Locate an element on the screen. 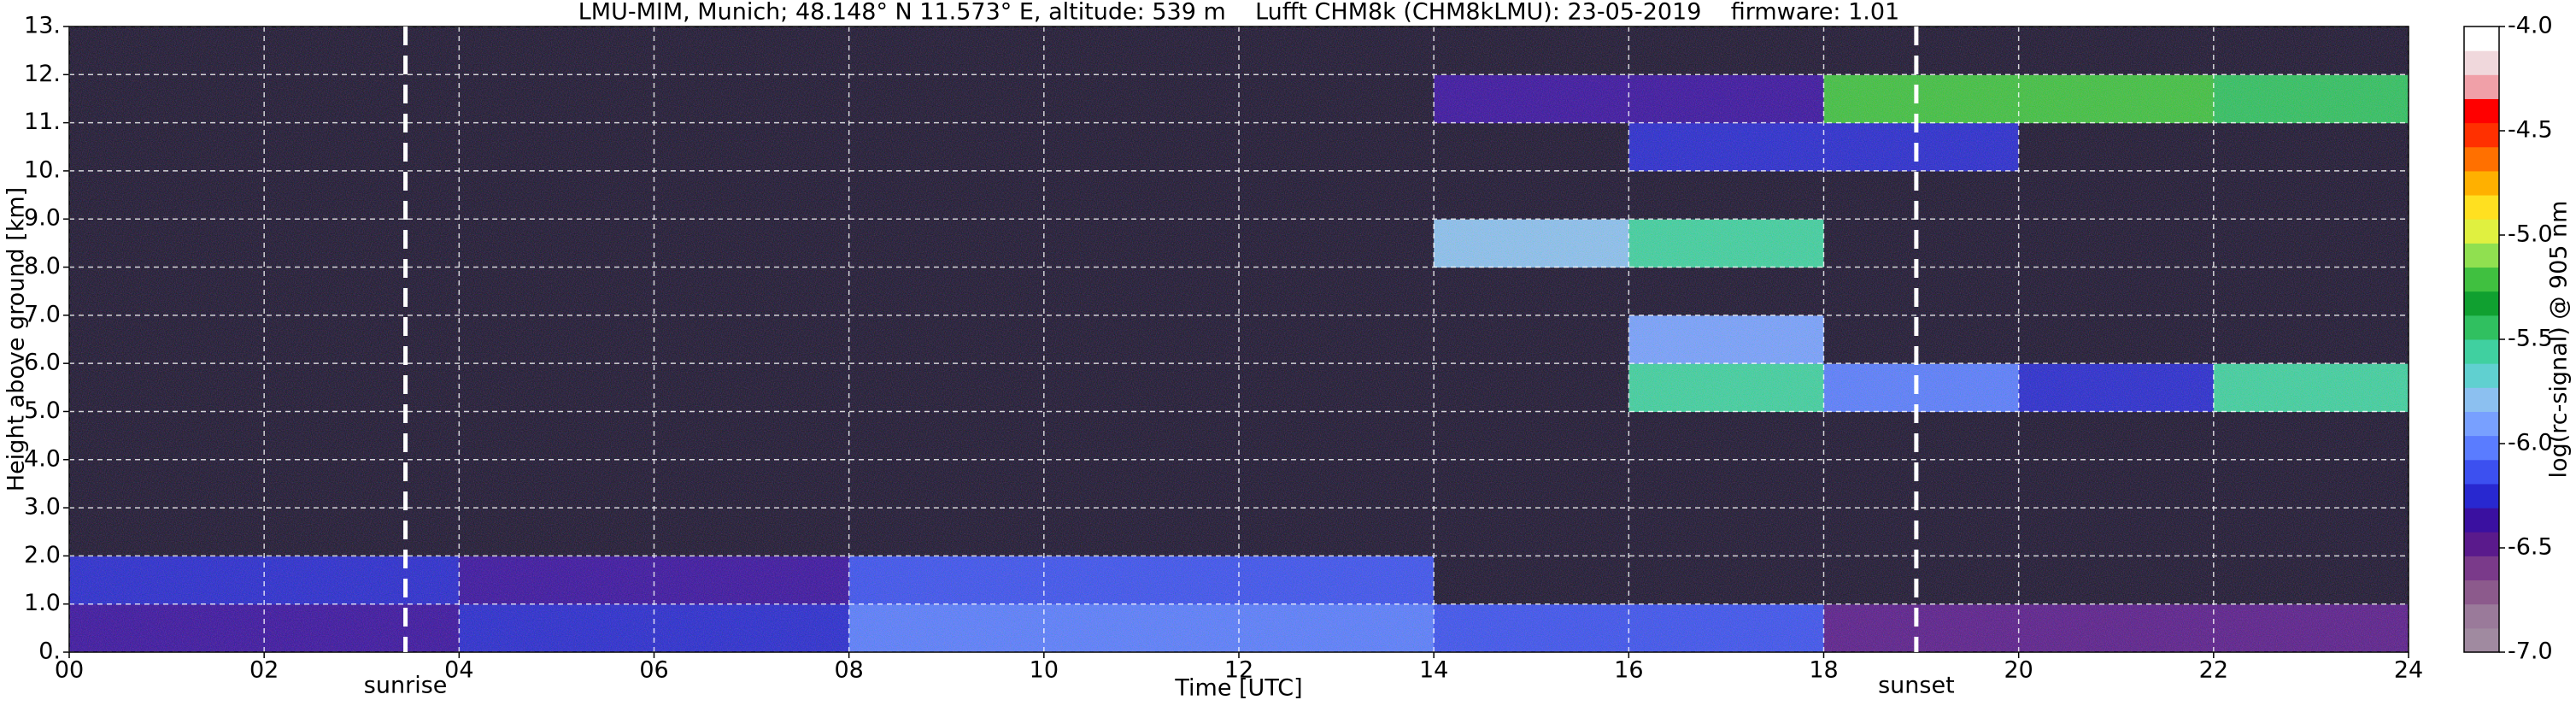 This screenshot has height=706, width=2576. y-tick-label: 13. is located at coordinates (42, 26).